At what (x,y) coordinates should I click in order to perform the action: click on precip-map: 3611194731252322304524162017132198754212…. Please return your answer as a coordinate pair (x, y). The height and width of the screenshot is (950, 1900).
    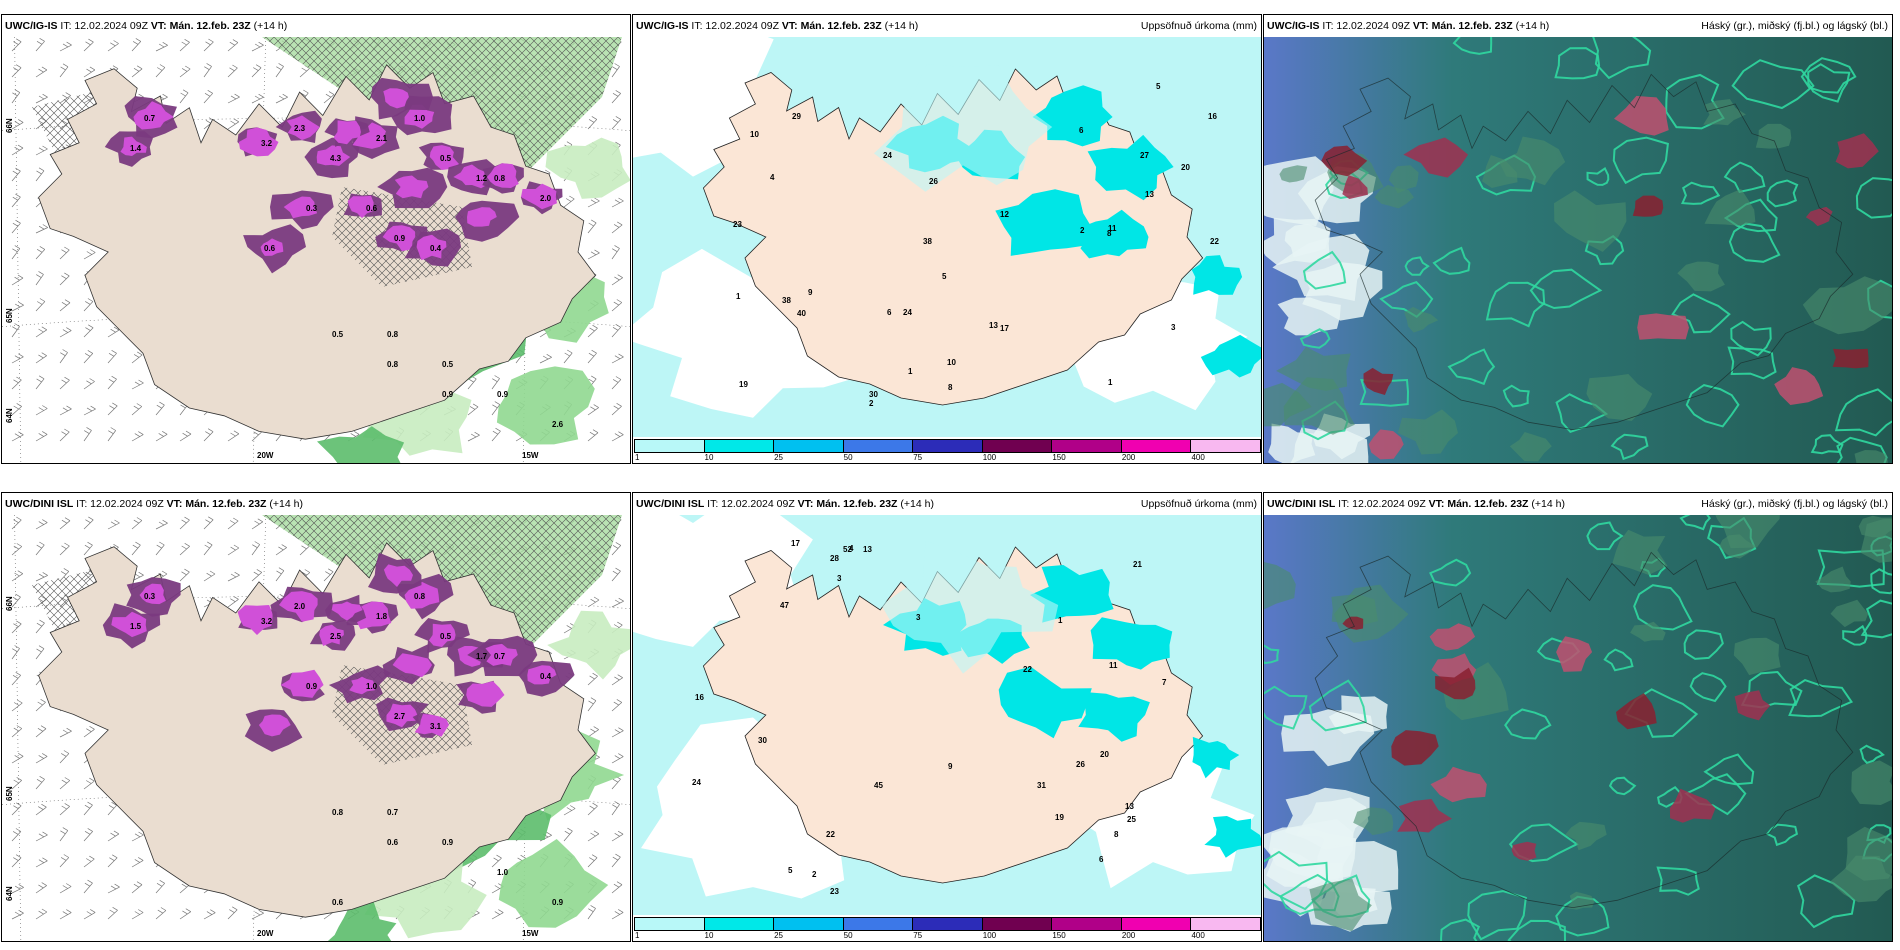
    Looking at the image, I should click on (947, 715).